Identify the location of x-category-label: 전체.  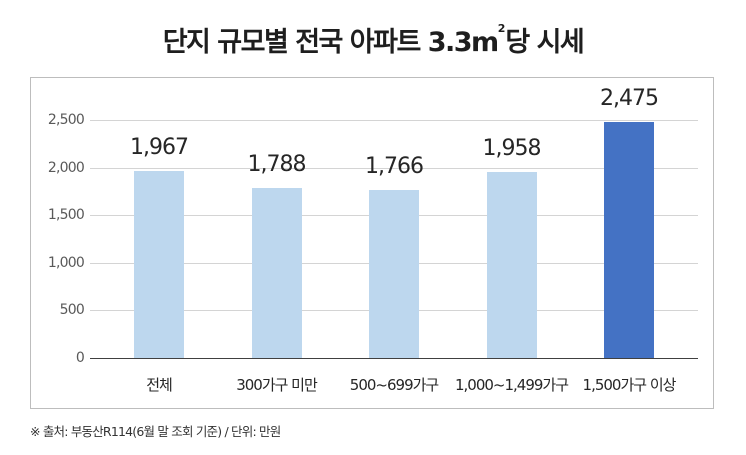
(159, 385).